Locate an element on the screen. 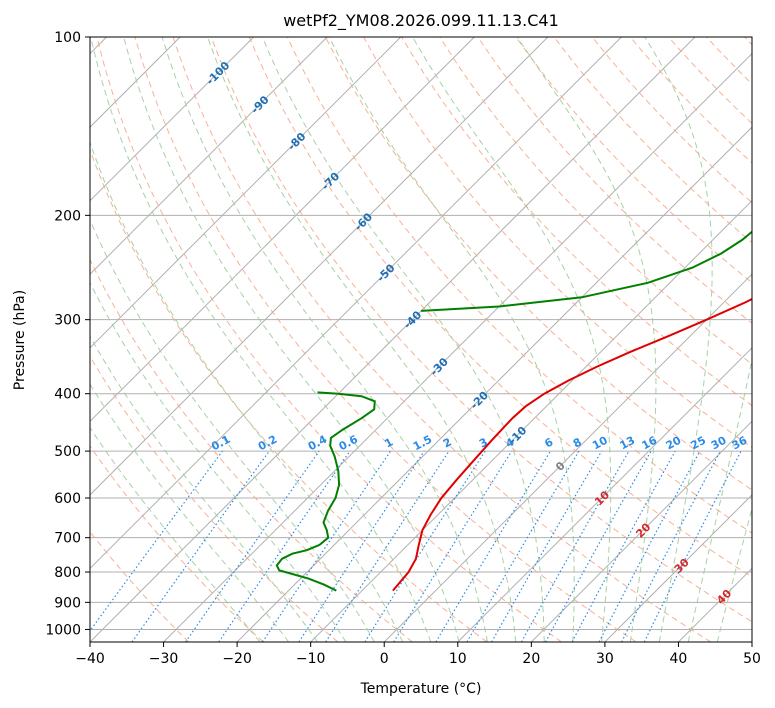 The image size is (775, 708). isotherm-label: 40 is located at coordinates (724, 597).